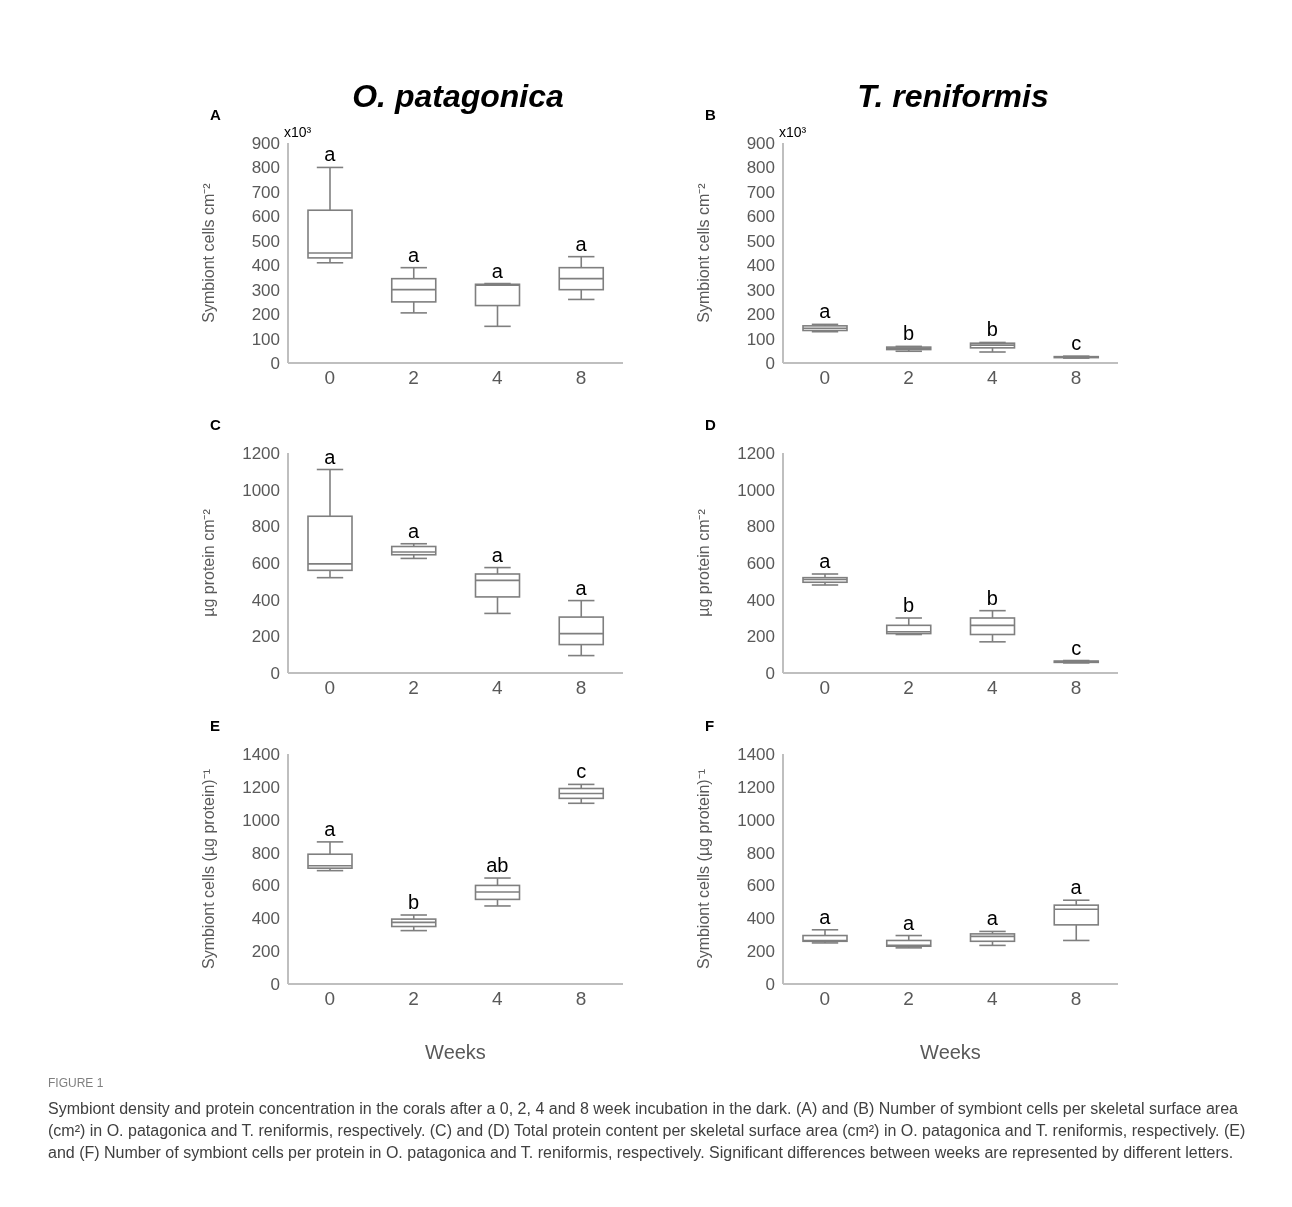  What do you see at coordinates (215, 725) in the screenshot?
I see `text: E` at bounding box center [215, 725].